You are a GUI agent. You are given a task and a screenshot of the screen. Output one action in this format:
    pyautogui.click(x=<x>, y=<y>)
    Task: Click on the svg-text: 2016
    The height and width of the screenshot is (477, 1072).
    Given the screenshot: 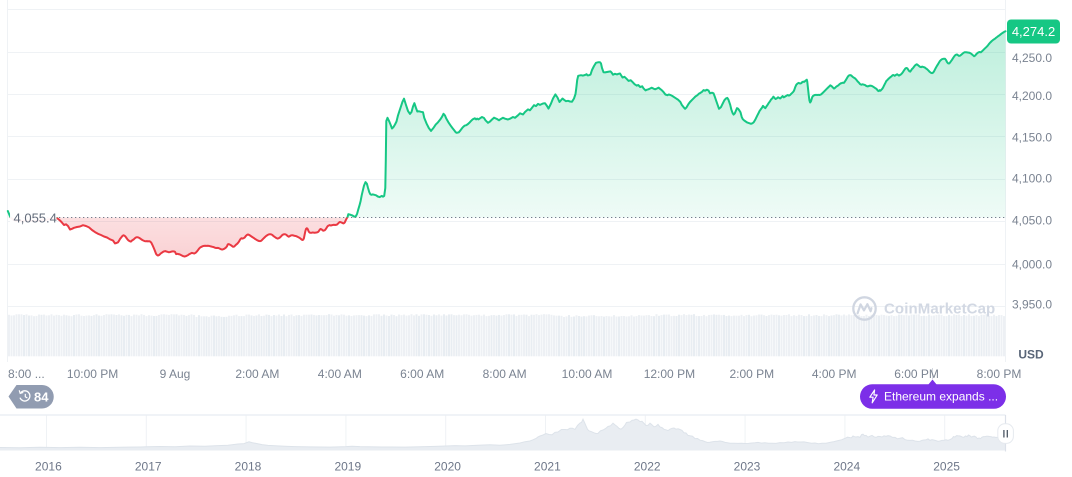 What is the action you would take?
    pyautogui.click(x=48, y=467)
    